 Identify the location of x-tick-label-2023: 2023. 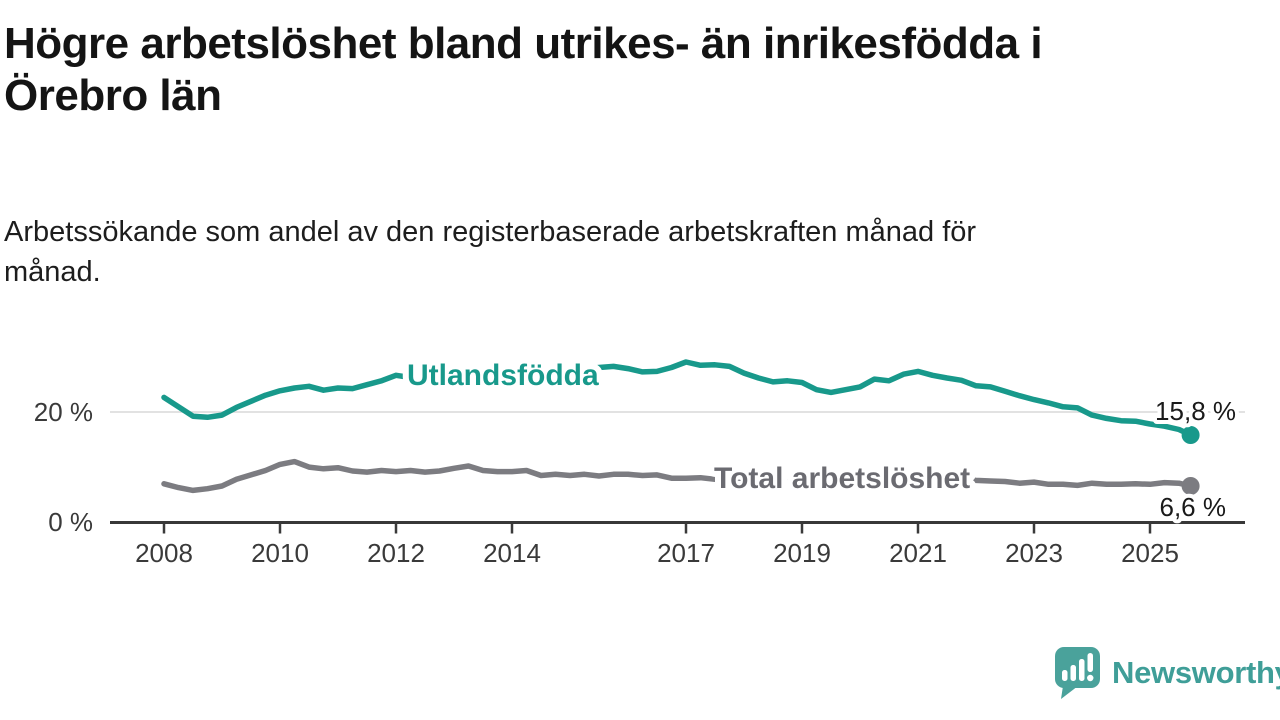
(1034, 553).